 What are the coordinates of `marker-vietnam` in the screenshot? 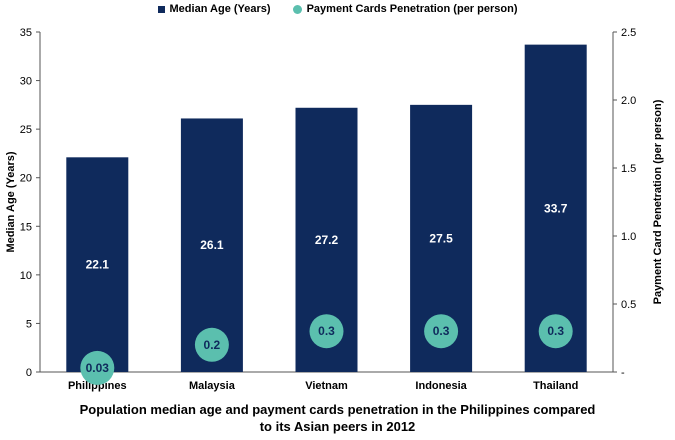 It's located at (326, 331).